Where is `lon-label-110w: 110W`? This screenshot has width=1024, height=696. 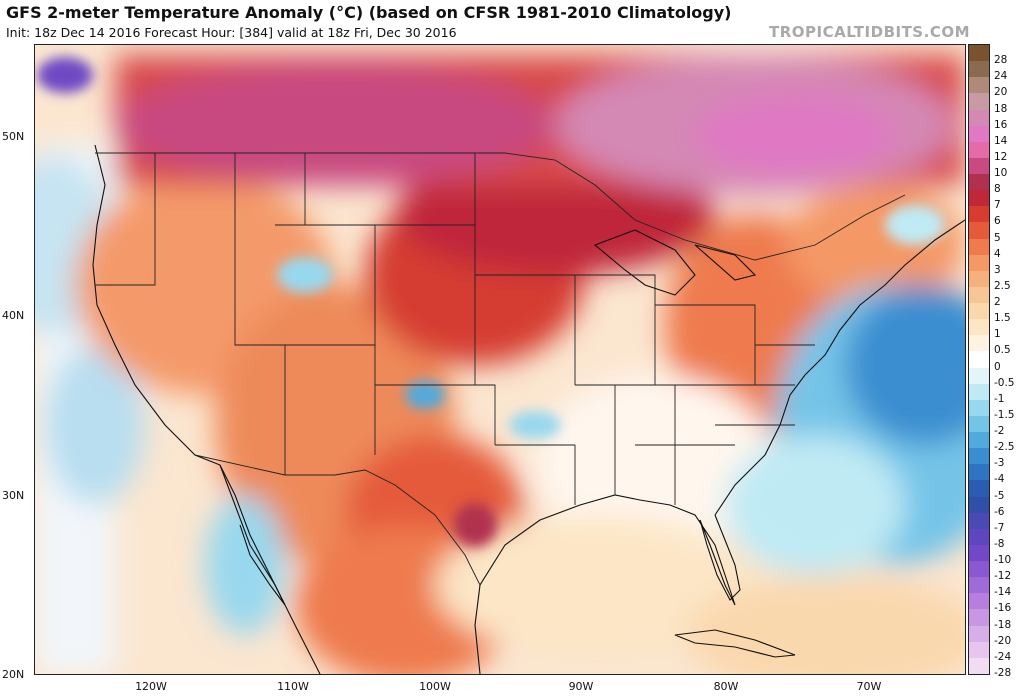
lon-label-110w: 110W is located at coordinates (293, 686).